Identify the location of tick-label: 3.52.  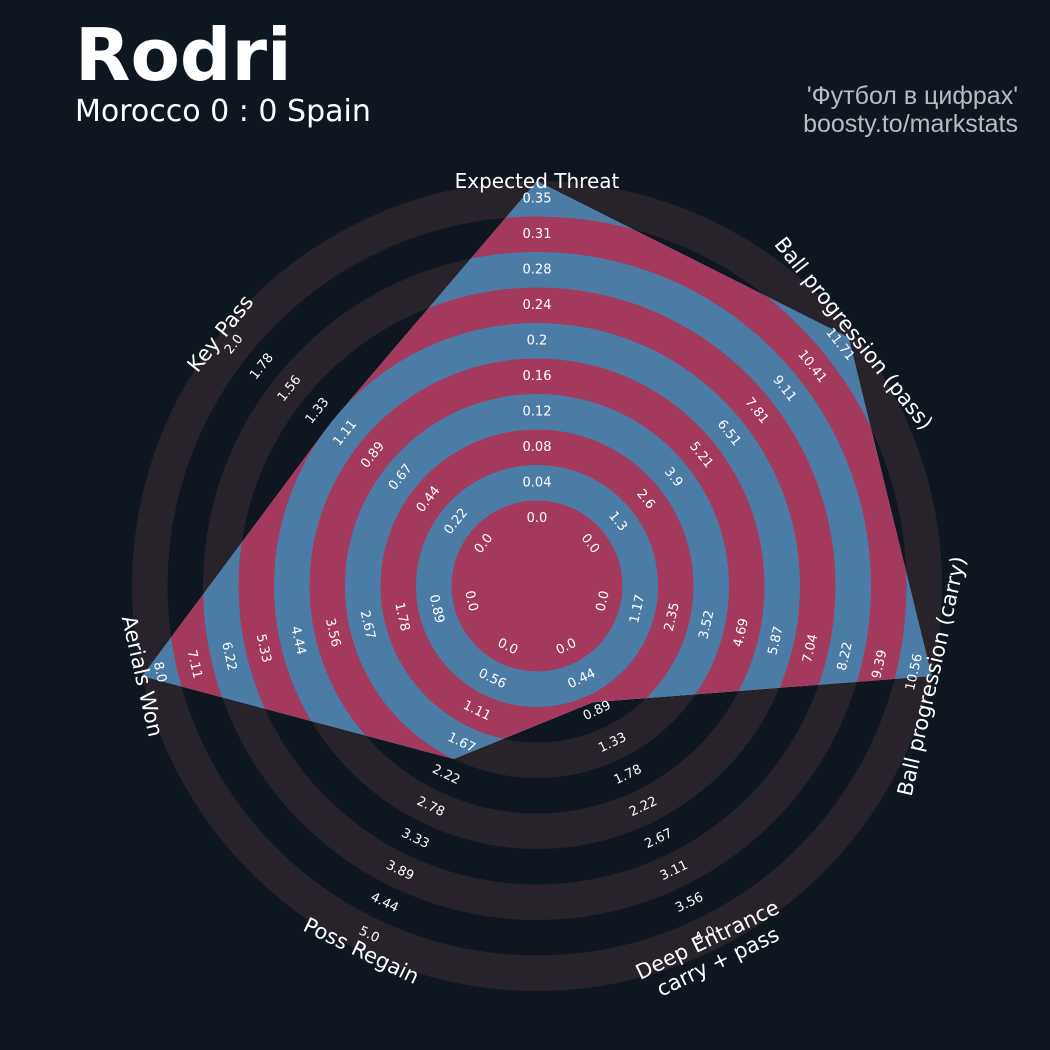
(706, 625).